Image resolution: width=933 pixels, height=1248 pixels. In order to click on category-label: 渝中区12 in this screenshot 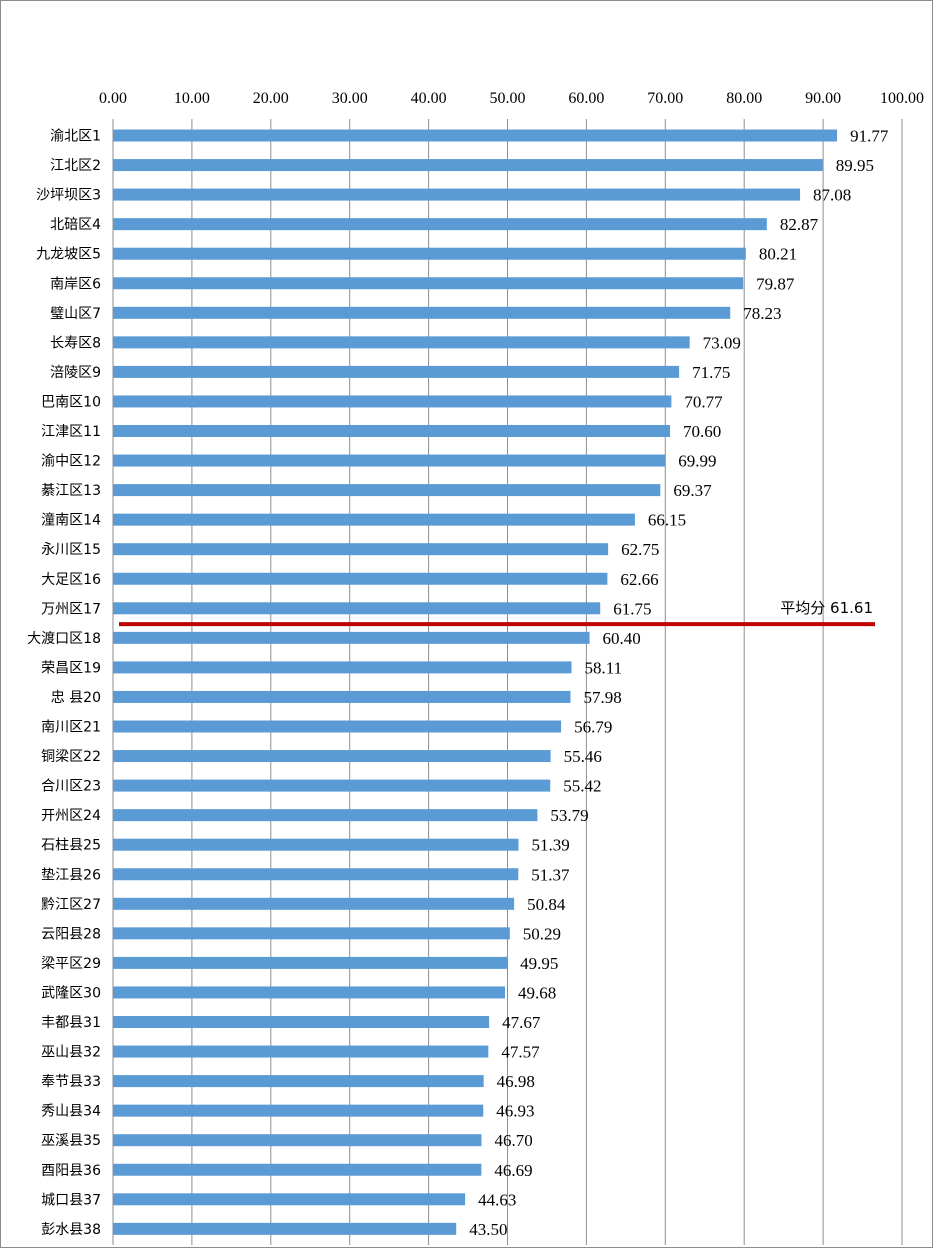, I will do `click(71, 462)`.